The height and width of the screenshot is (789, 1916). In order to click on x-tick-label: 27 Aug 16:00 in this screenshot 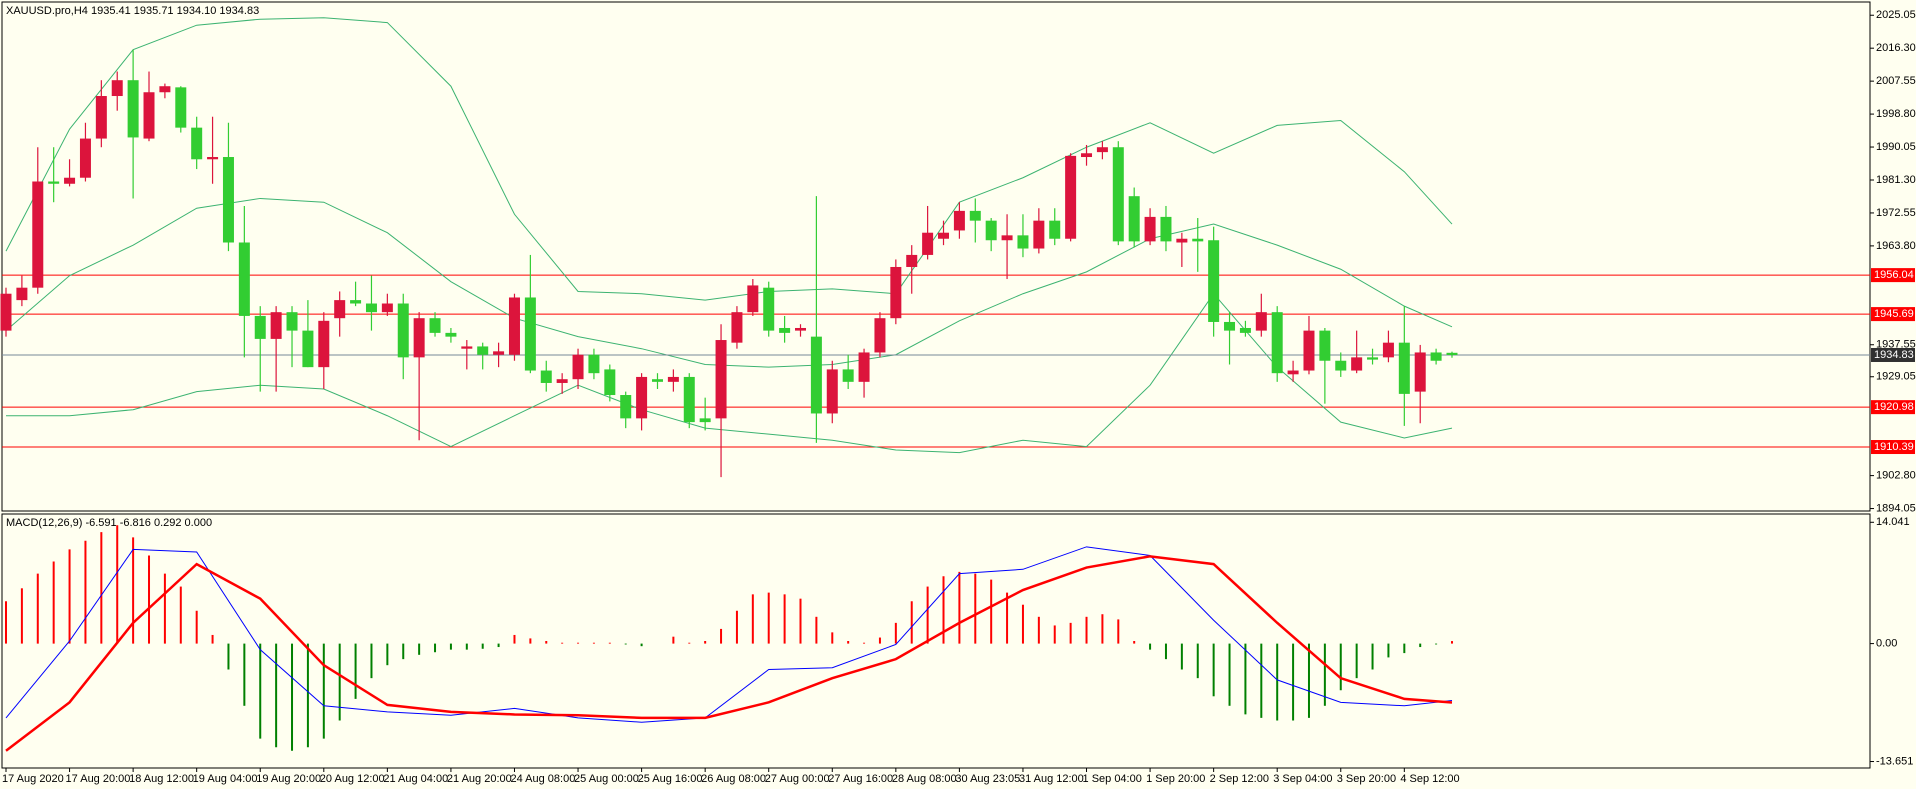, I will do `click(860, 779)`.